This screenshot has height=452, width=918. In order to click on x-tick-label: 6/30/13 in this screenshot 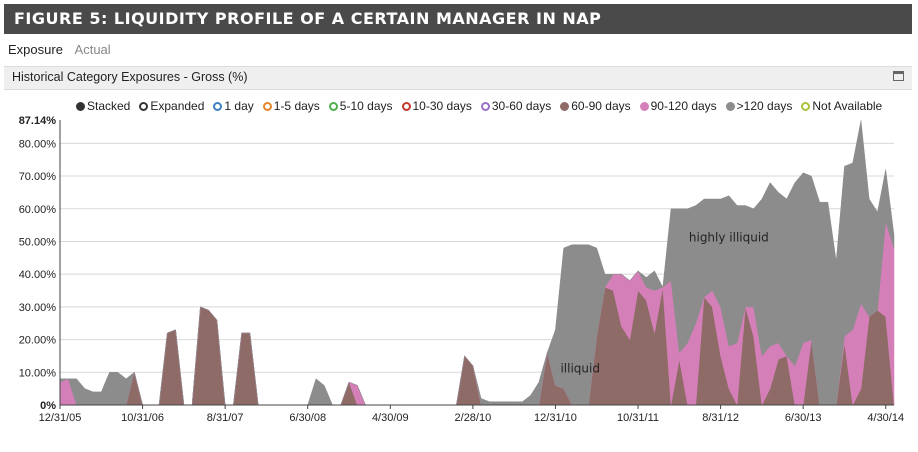, I will do `click(803, 418)`.